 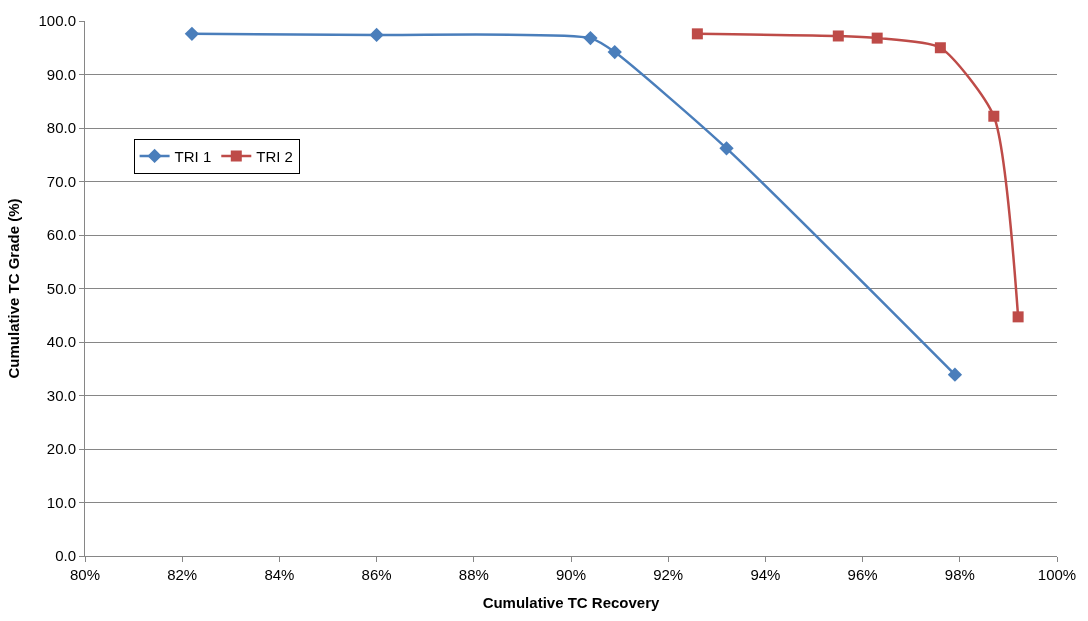 What do you see at coordinates (61, 449) in the screenshot?
I see `y-tick-label: 20.0` at bounding box center [61, 449].